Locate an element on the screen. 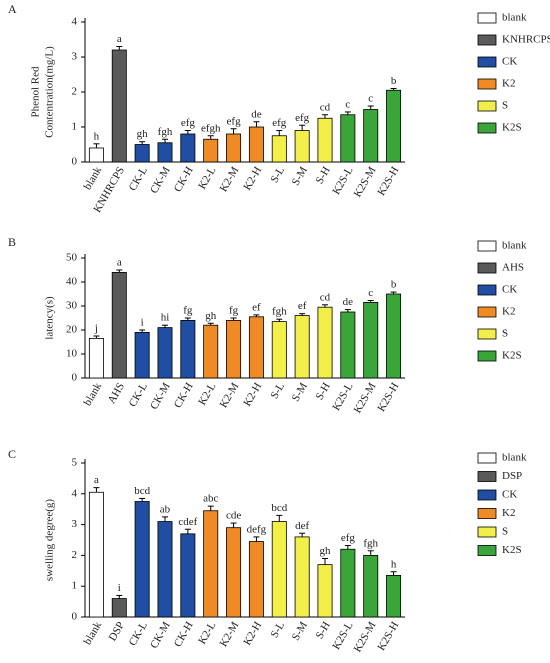 This screenshot has height=663, width=550. x-tick-label: K2-H is located at coordinates (252, 395).